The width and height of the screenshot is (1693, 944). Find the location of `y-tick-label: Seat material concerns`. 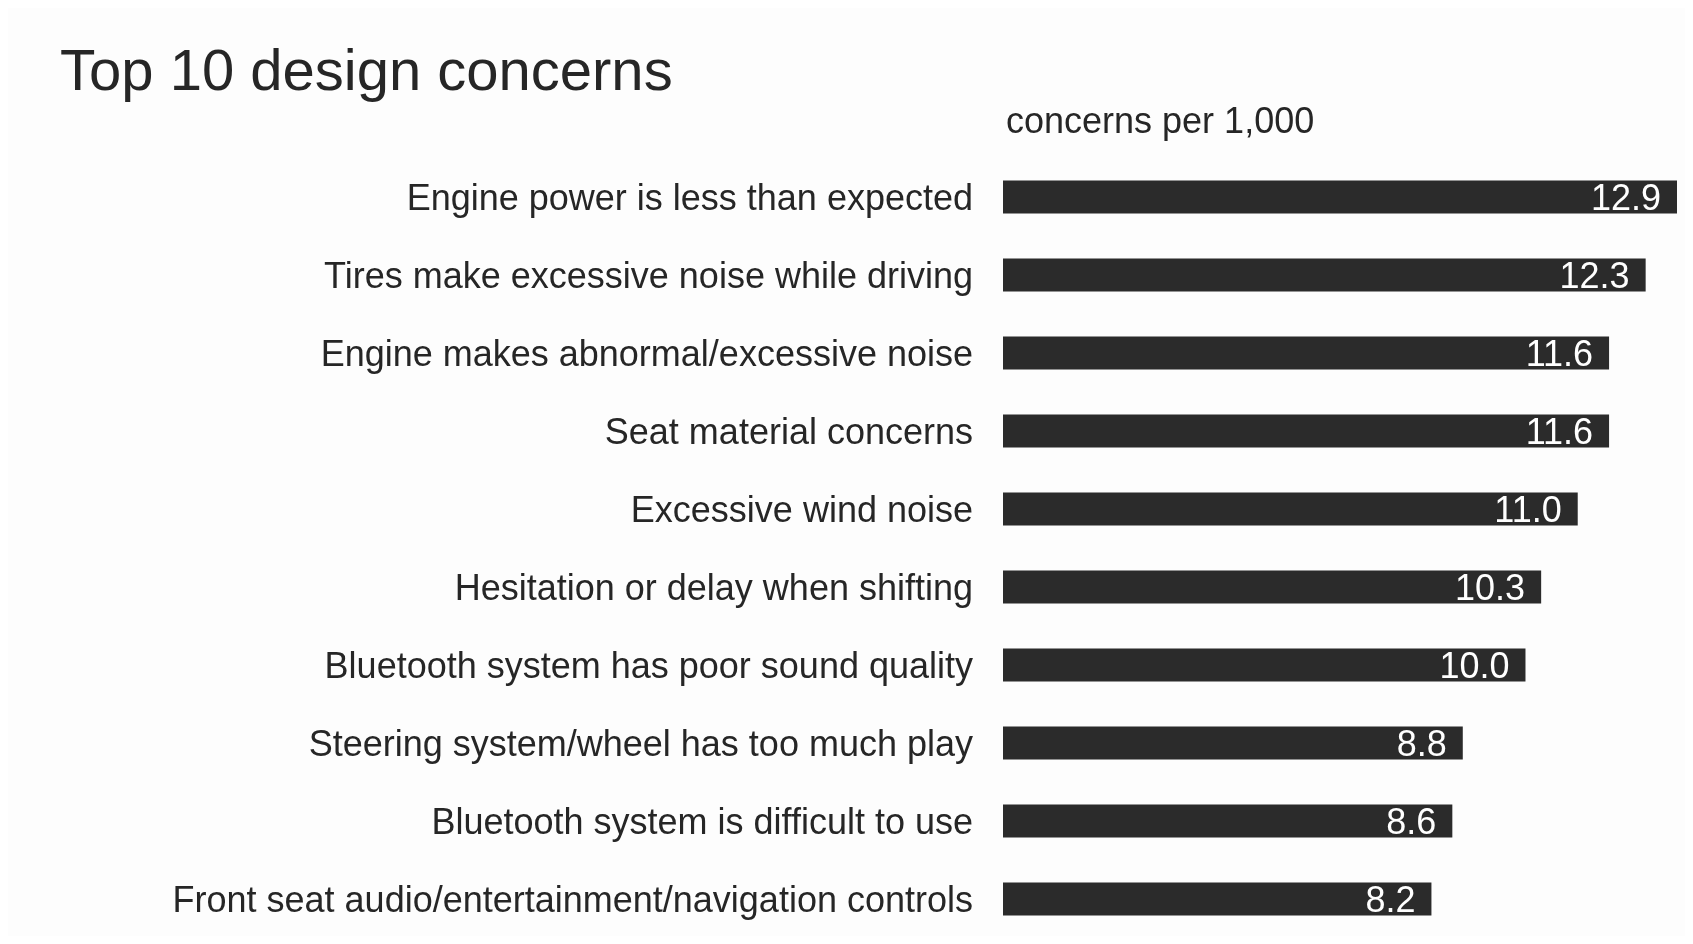

y-tick-label: Seat material concerns is located at coordinates (788, 431).